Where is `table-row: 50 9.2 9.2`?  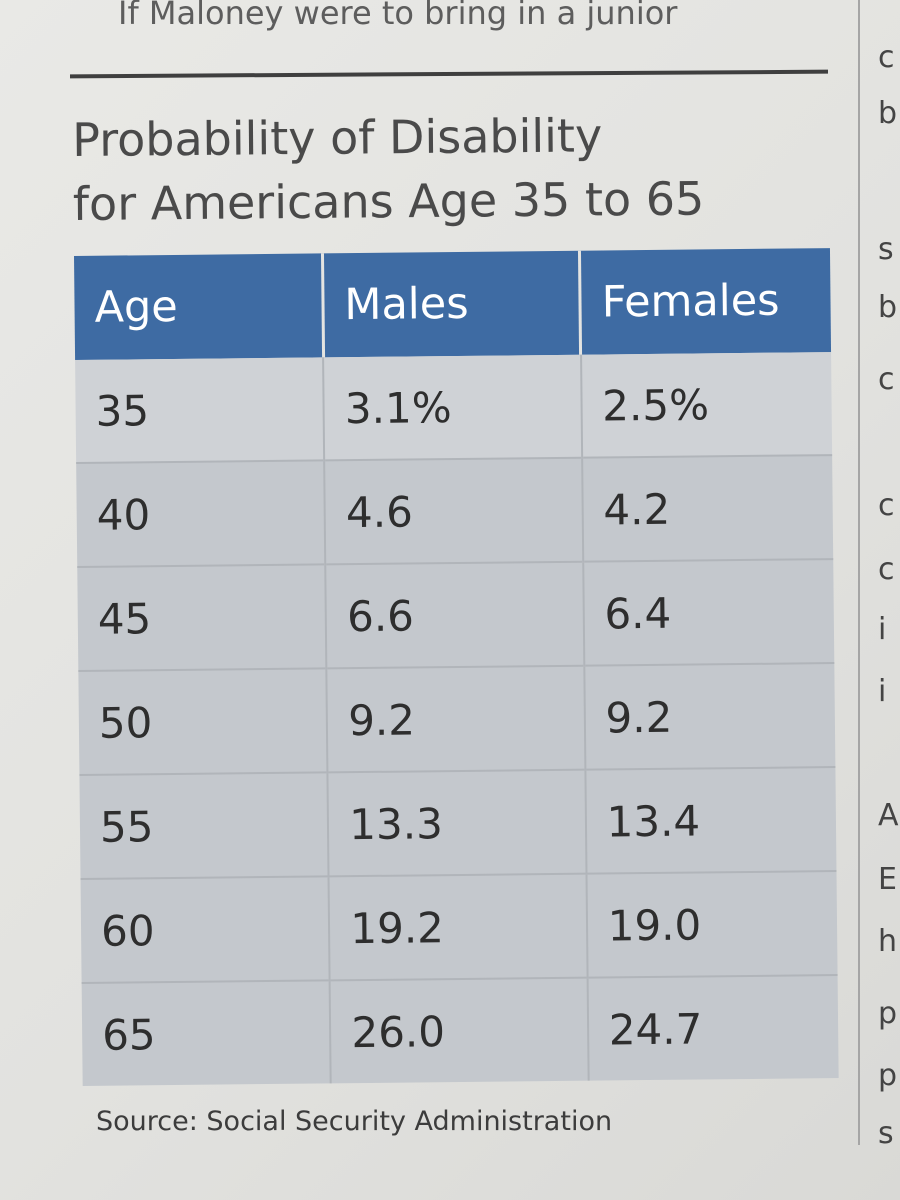
table-row: 50 9.2 9.2 is located at coordinates (457, 719).